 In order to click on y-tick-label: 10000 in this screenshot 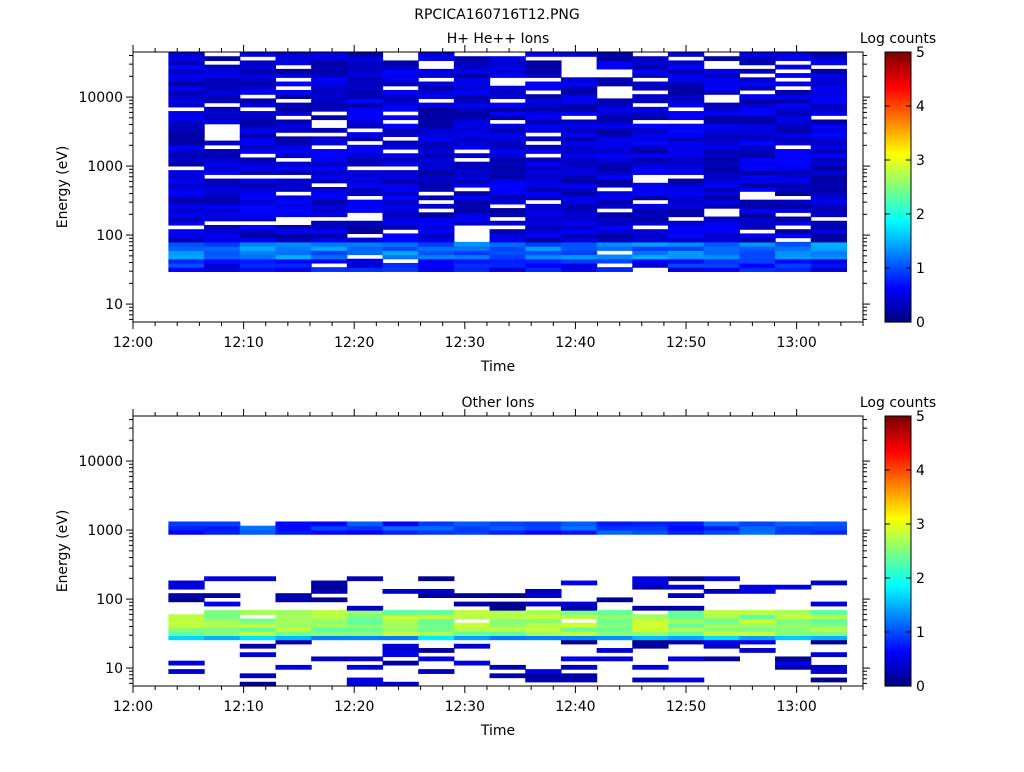, I will do `click(100, 462)`.